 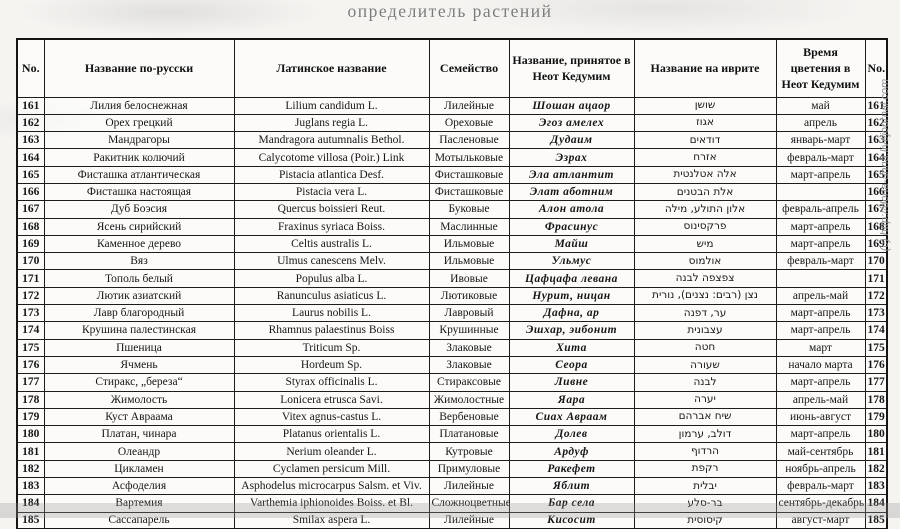 What do you see at coordinates (571, 434) in the screenshot?
I see `cell-neot-kedumim-name: Долев` at bounding box center [571, 434].